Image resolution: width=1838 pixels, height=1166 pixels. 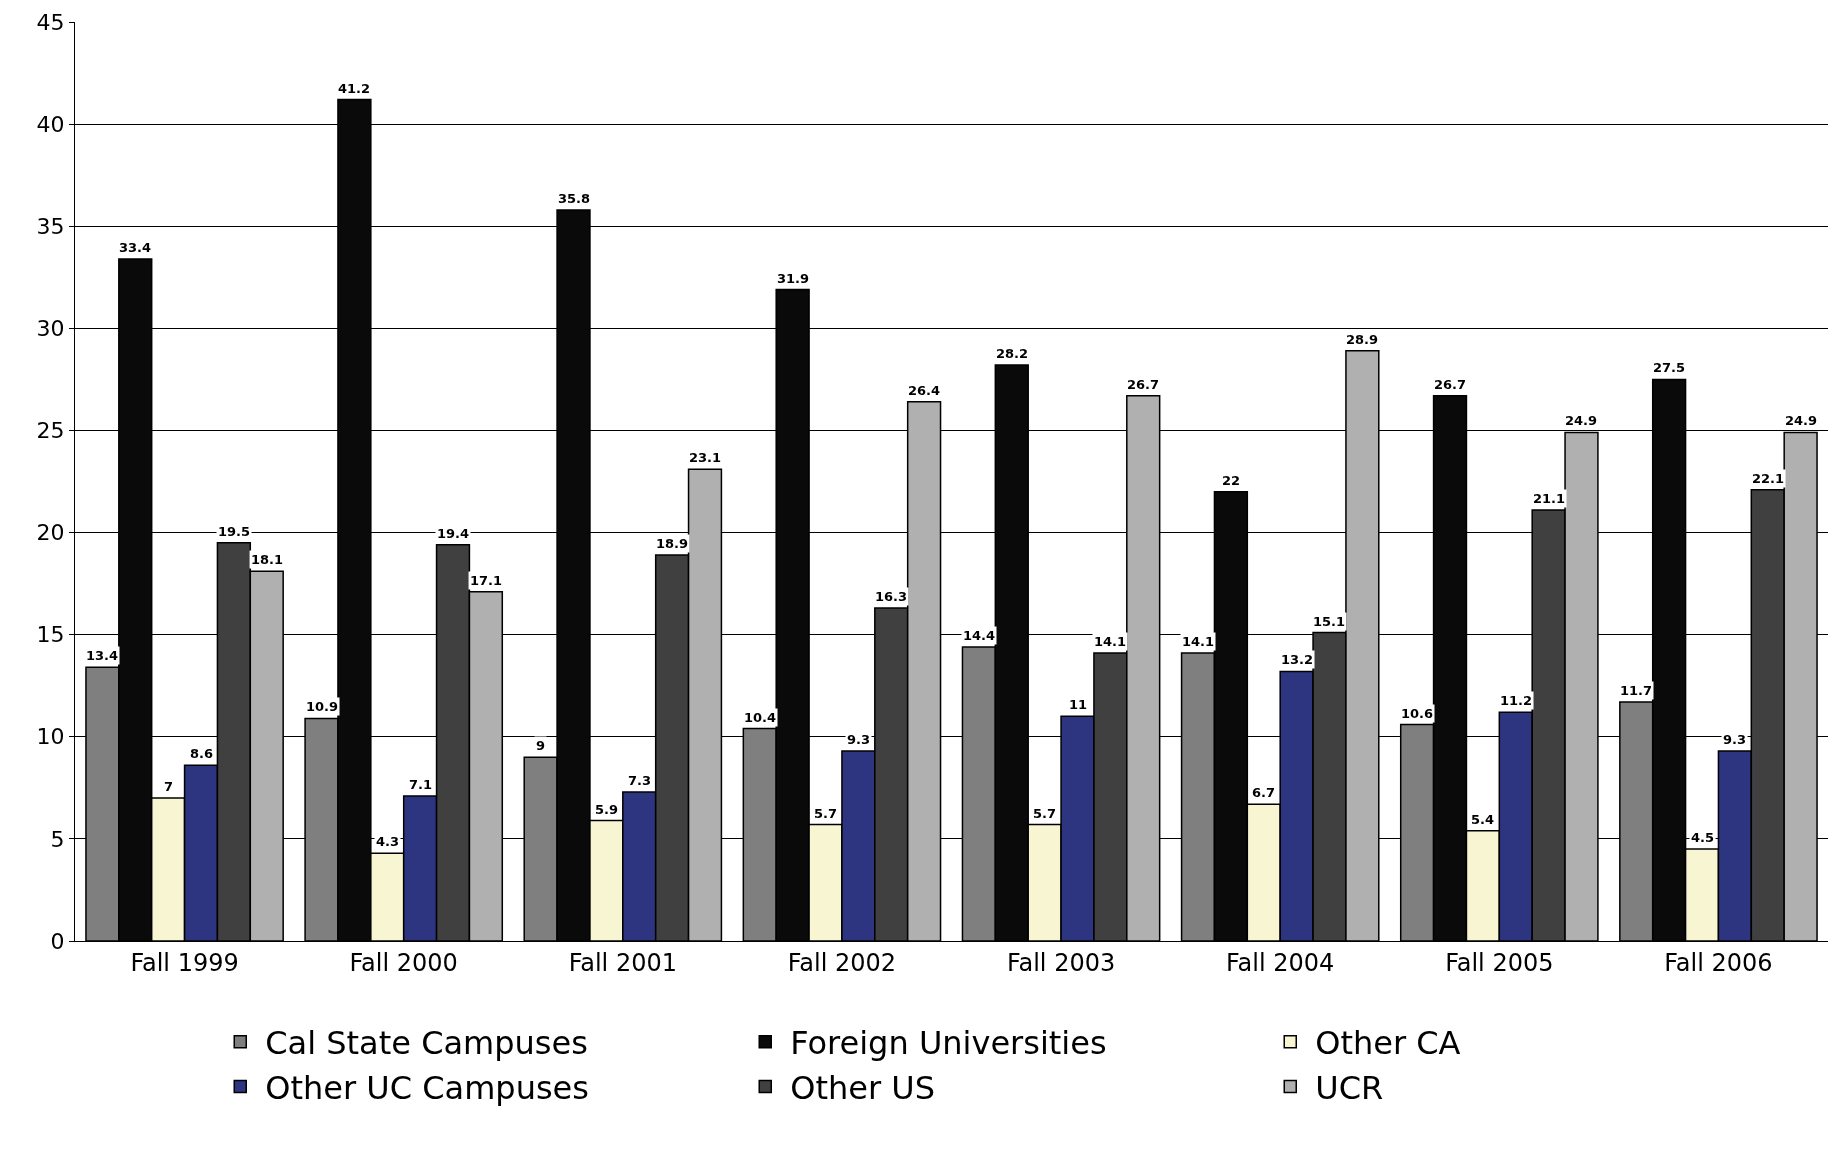 What do you see at coordinates (267, 559) in the screenshot?
I see `data-label: 18.1` at bounding box center [267, 559].